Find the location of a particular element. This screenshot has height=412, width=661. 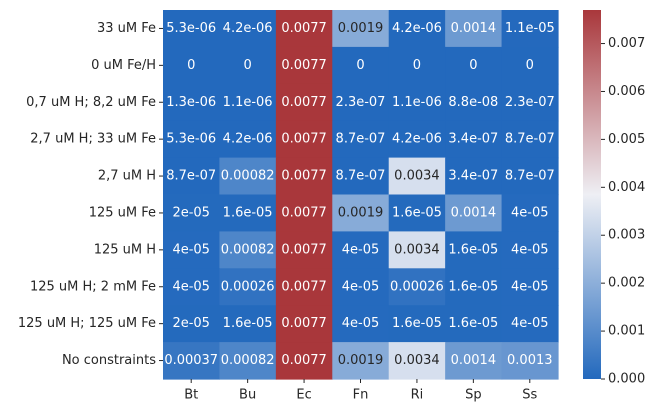

cell-value-label: 5.3e-06 is located at coordinates (191, 28).